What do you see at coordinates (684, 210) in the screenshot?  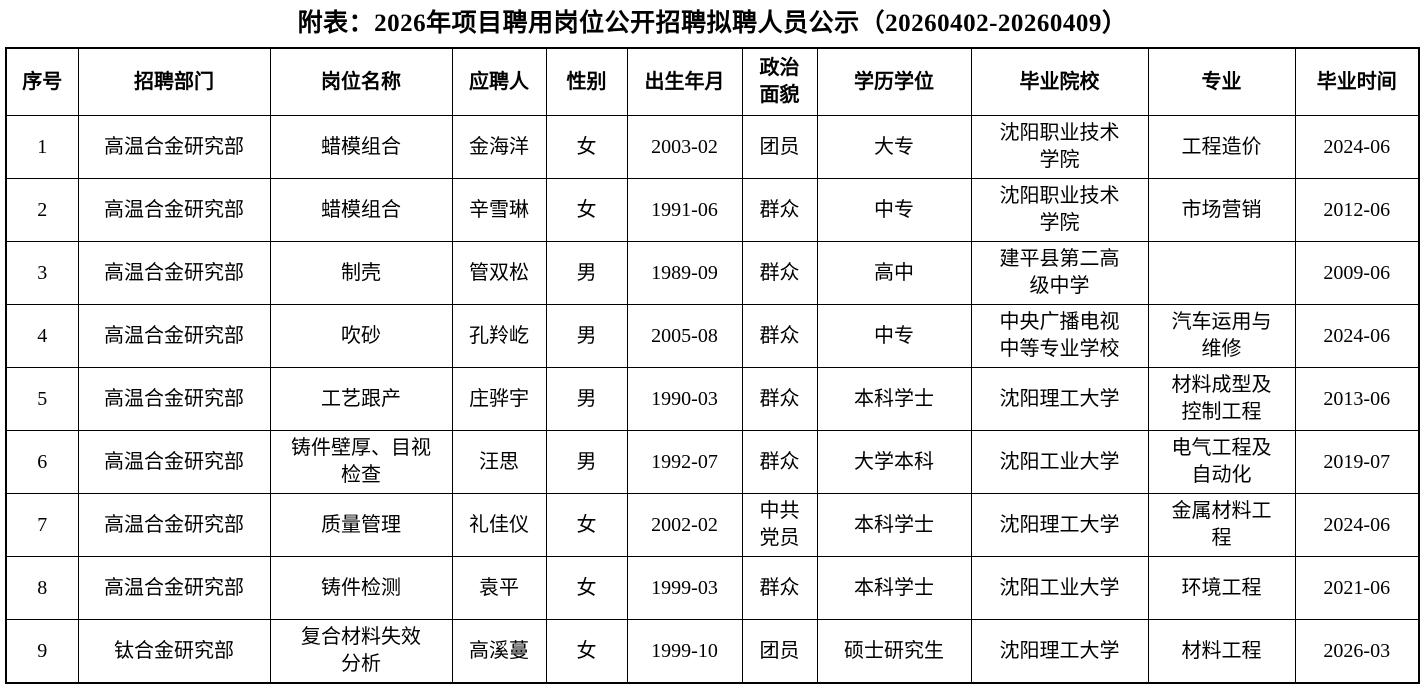 I see `table-cell: 1991-06` at bounding box center [684, 210].